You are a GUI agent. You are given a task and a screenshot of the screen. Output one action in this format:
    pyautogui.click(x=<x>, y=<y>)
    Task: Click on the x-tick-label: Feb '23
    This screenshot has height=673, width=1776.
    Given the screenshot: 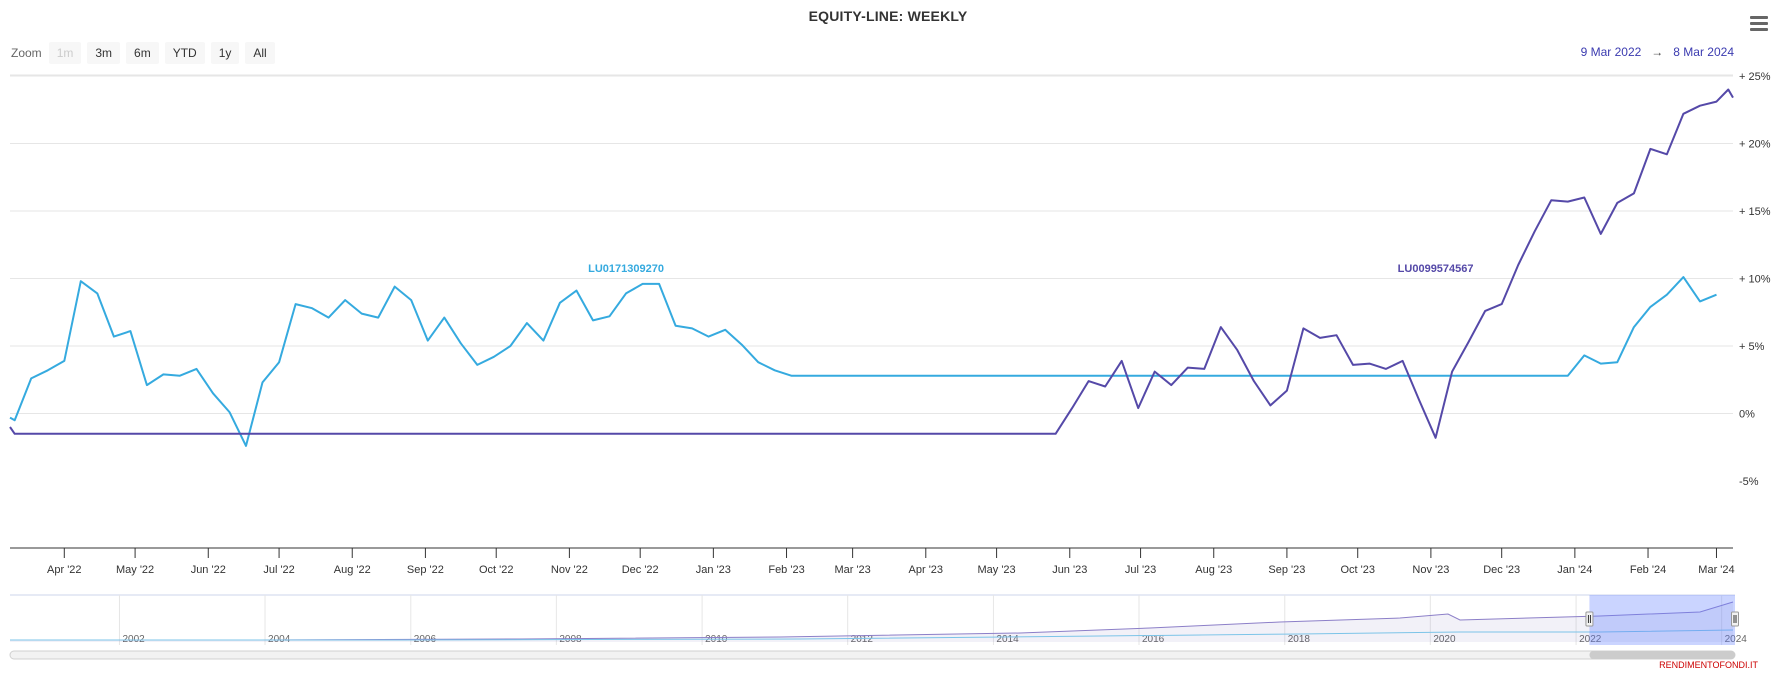 What is the action you would take?
    pyautogui.click(x=786, y=570)
    